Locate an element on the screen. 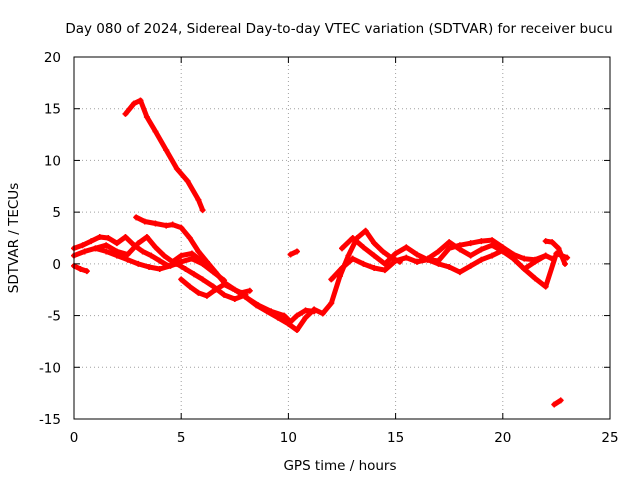 This screenshot has height=480, width=640. x-tick-label: 25 is located at coordinates (609, 438).